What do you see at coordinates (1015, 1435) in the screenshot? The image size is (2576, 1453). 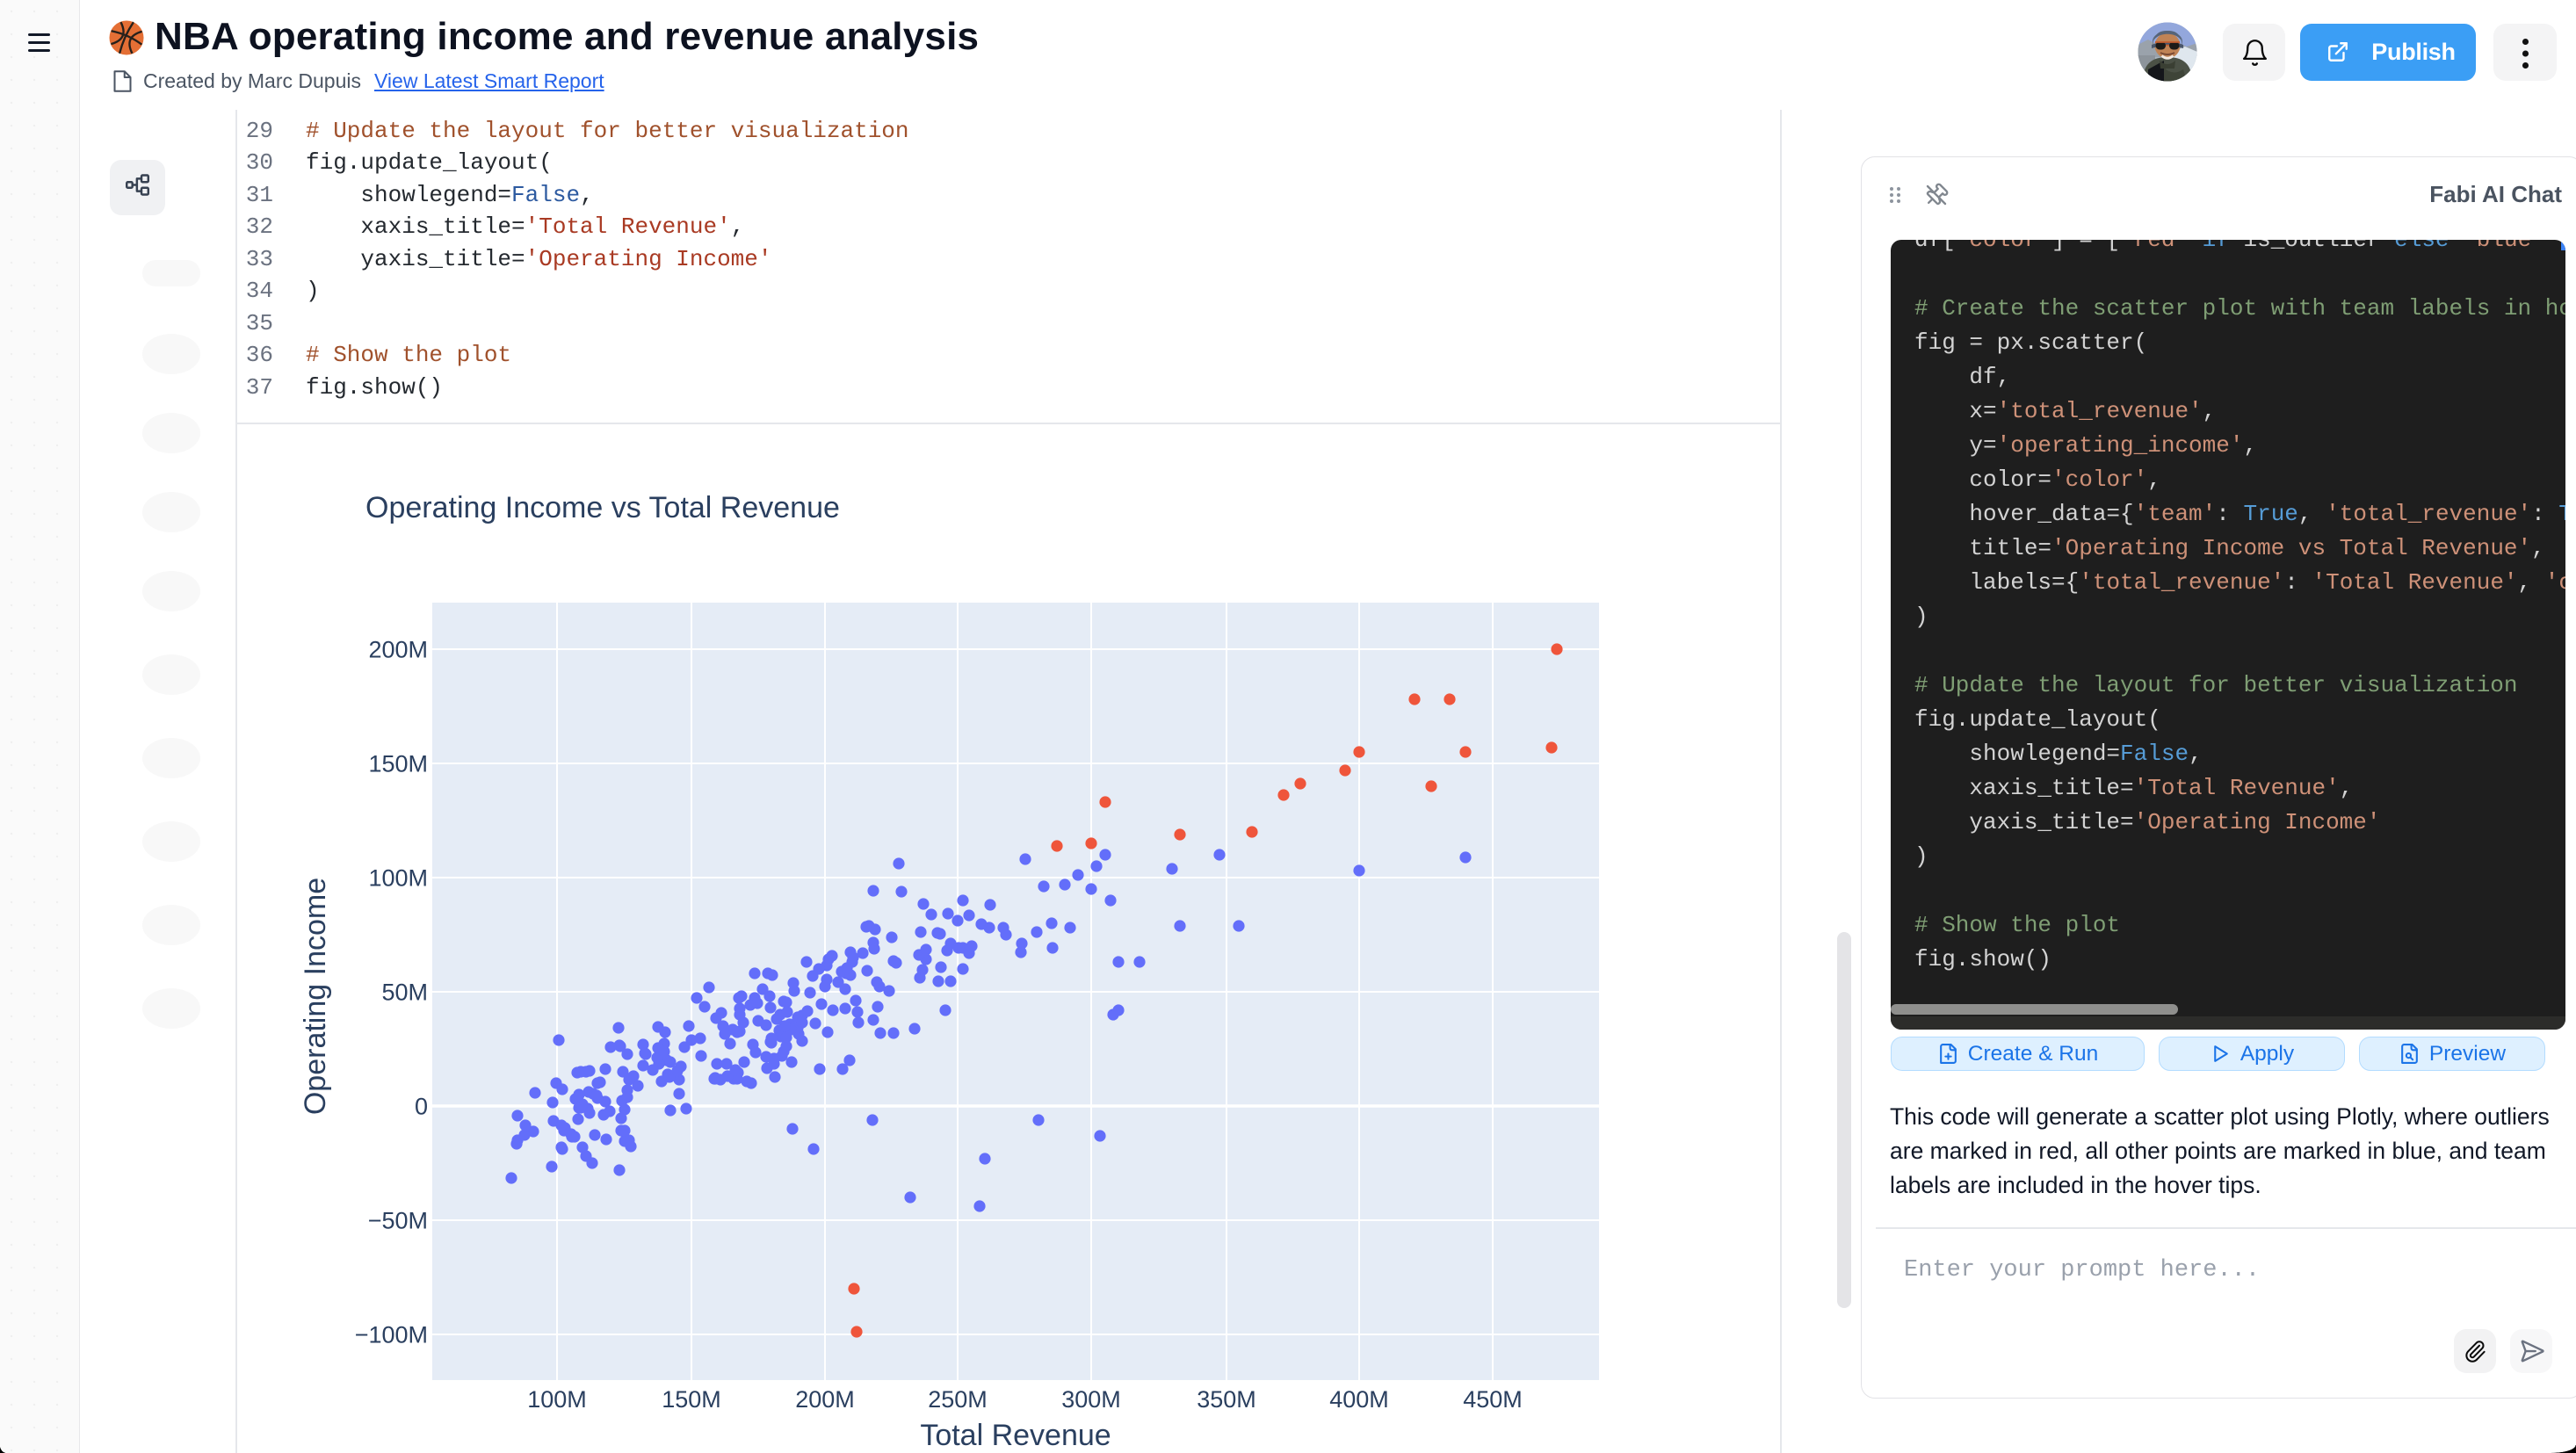 I see `svg-text: Total Revenue` at bounding box center [1015, 1435].